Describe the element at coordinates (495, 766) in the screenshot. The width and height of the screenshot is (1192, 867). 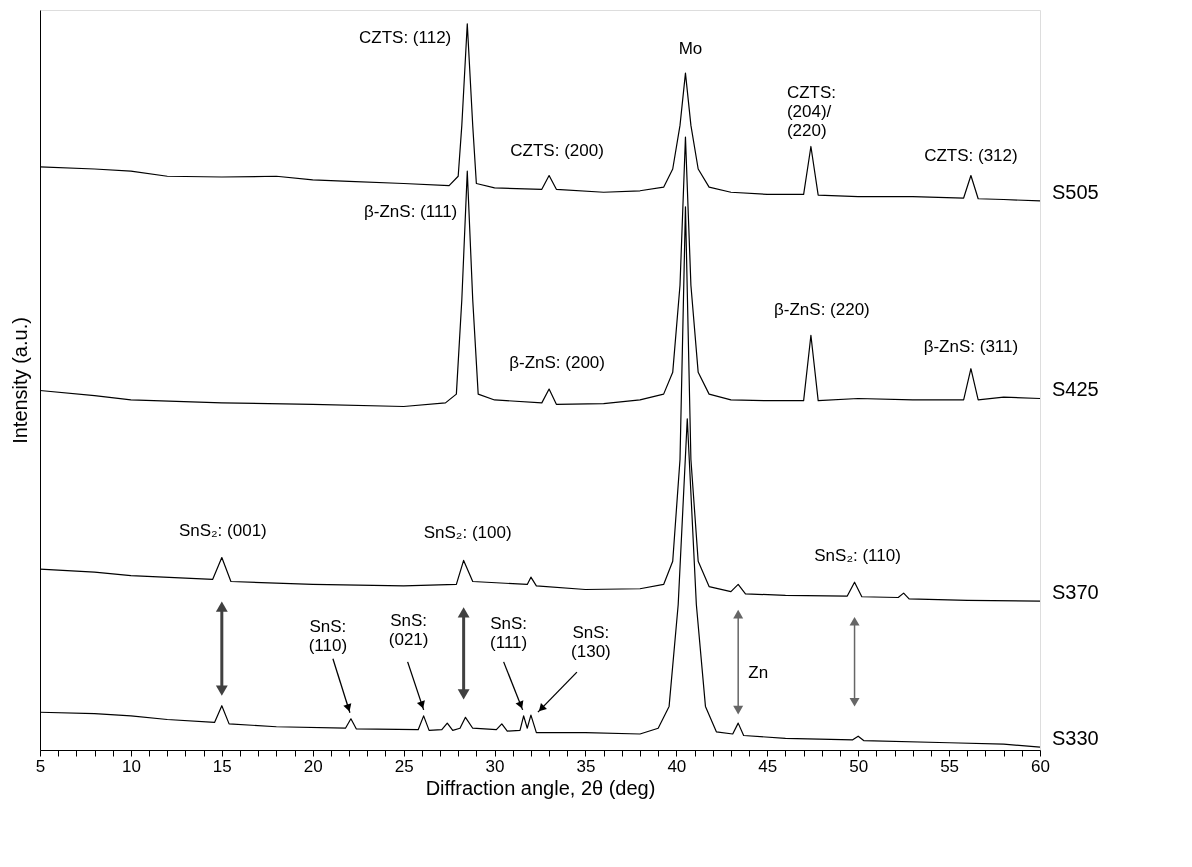
I see `x-tick-label: 30` at that location.